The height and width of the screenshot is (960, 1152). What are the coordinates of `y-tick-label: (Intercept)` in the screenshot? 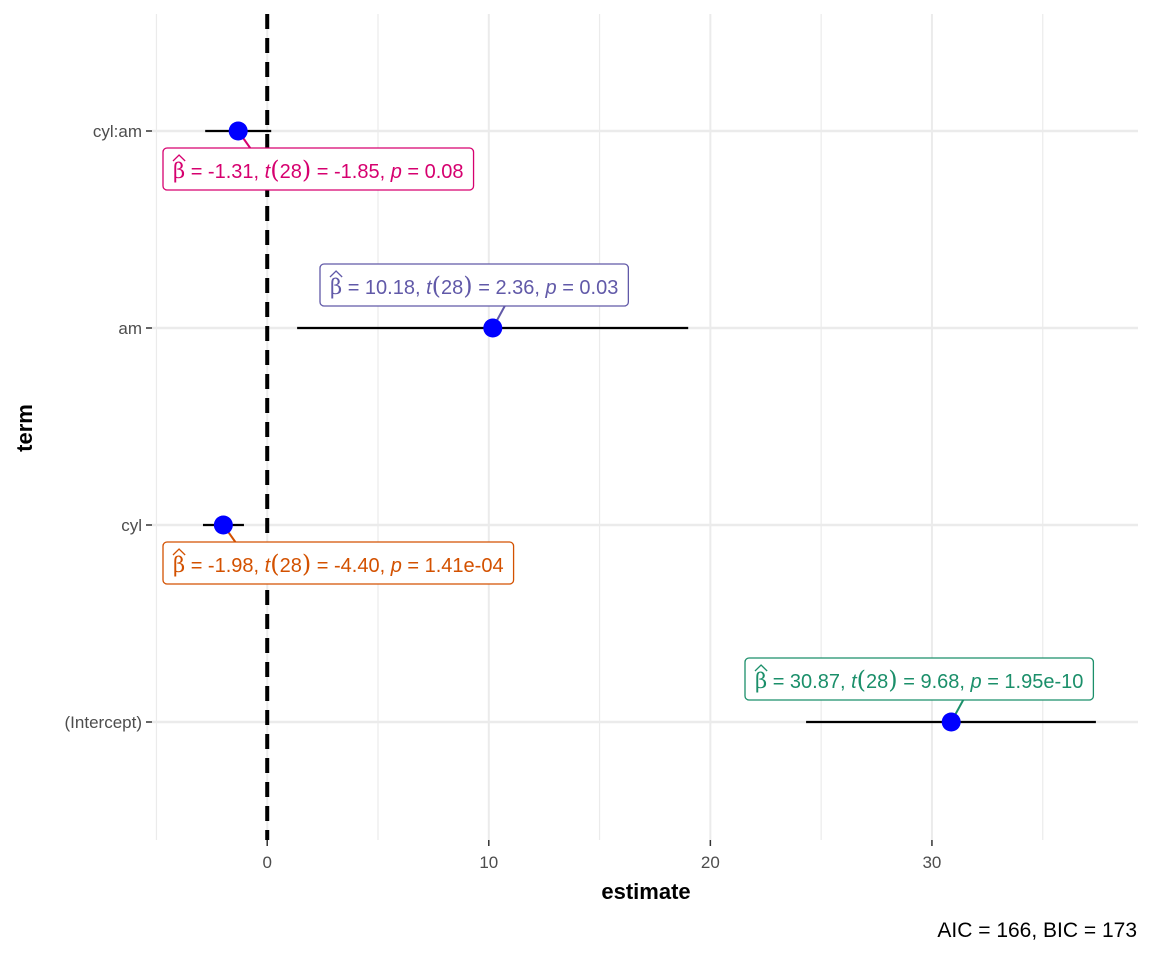 It's located at (103, 722).